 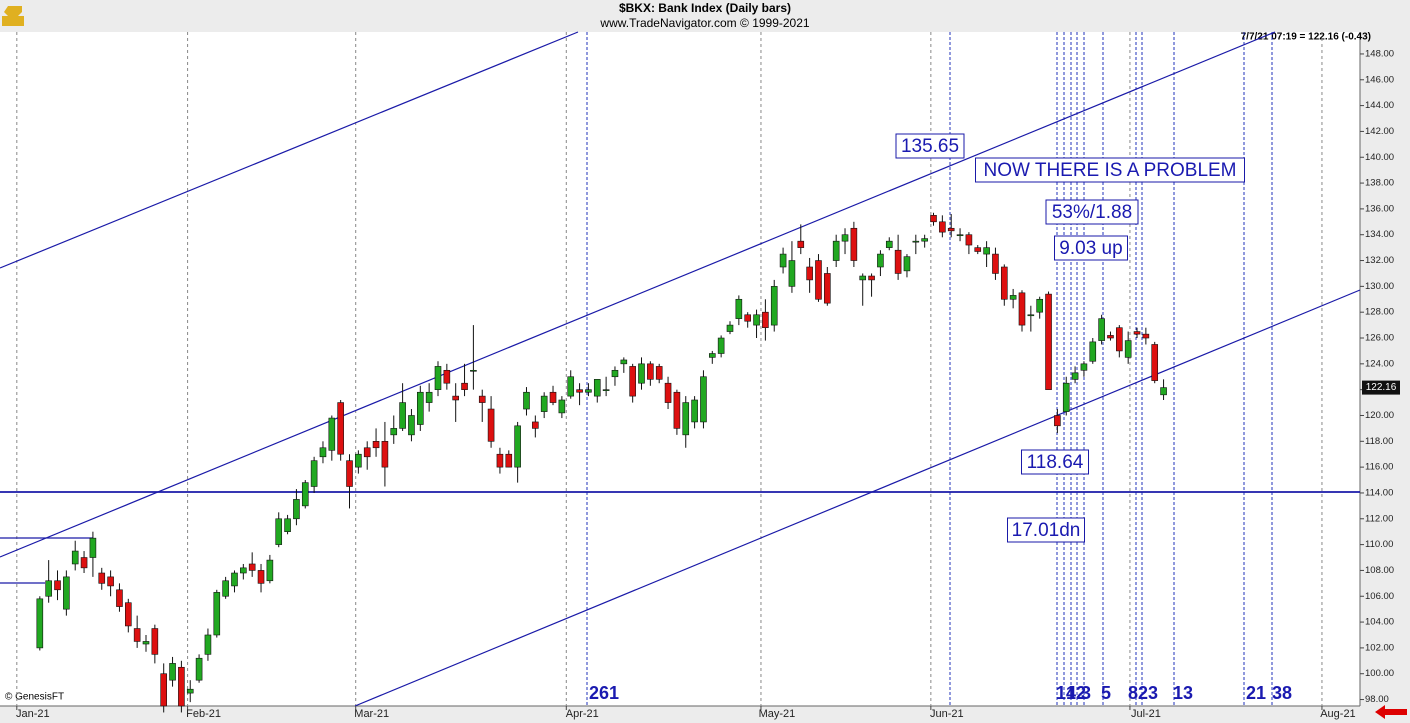 What do you see at coordinates (1379, 157) in the screenshot?
I see `y-tick-label: 140.00` at bounding box center [1379, 157].